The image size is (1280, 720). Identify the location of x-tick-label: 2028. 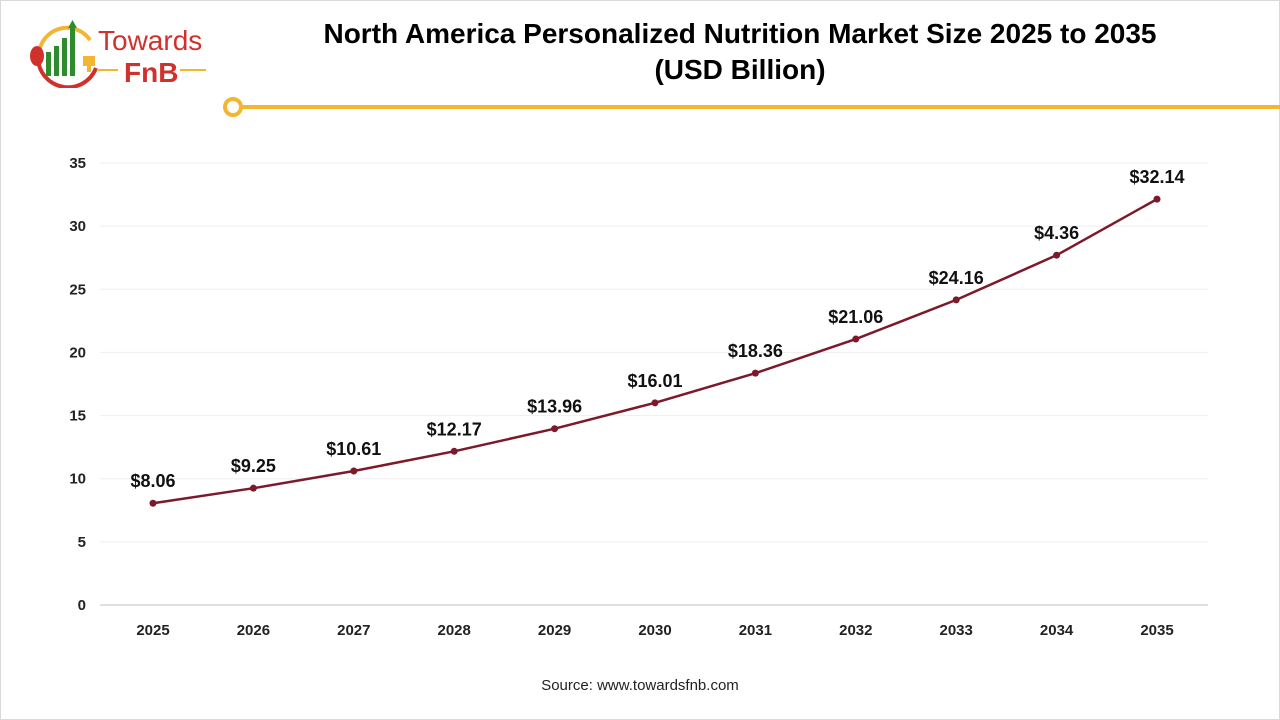
(454, 630).